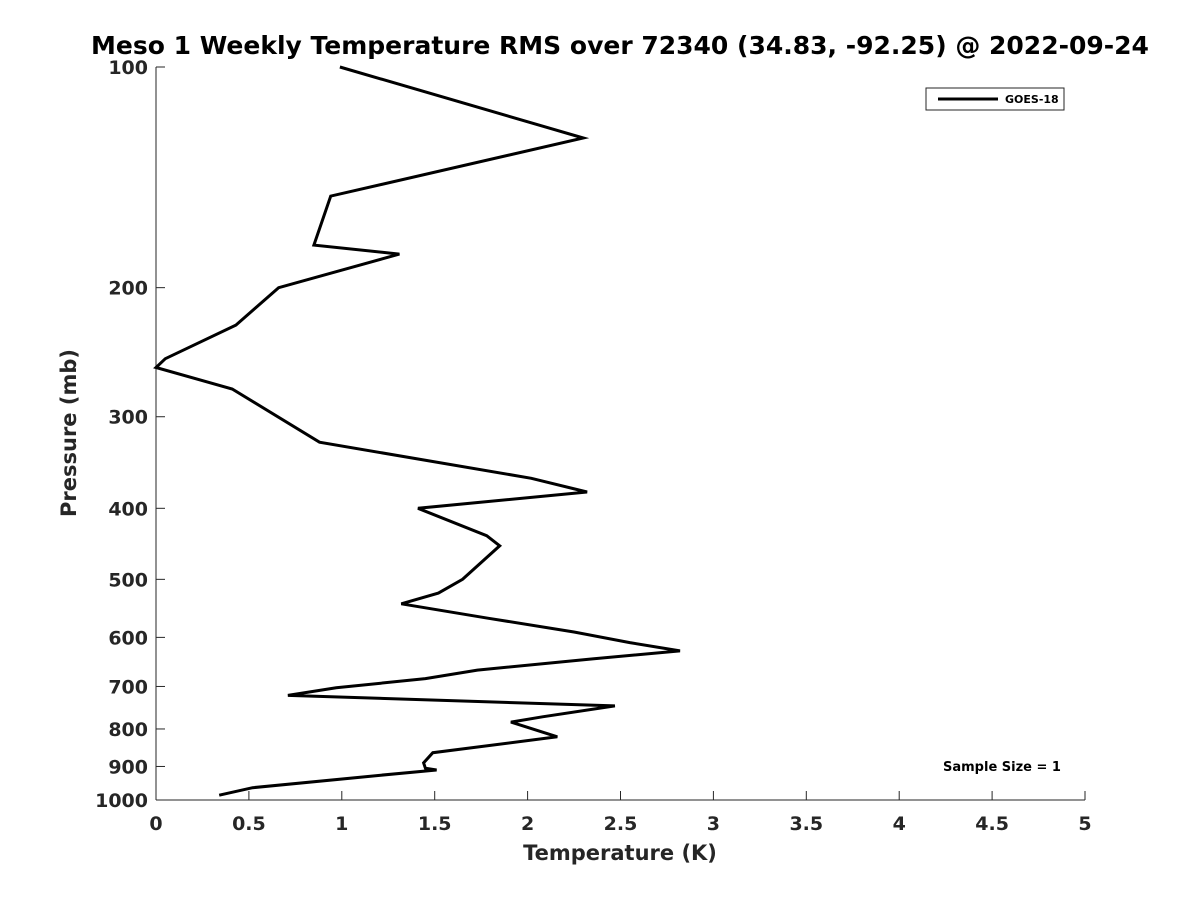  I want to click on y-axis-label: Pressure (mb), so click(69, 433).